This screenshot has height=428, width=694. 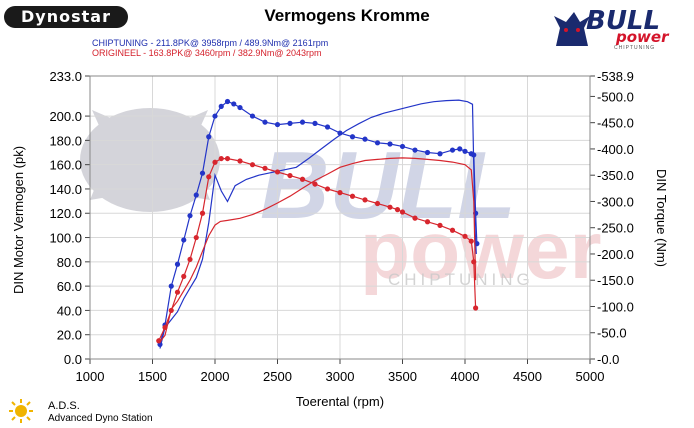 What do you see at coordinates (65, 116) in the screenshot?
I see `y-tick-label-left: 200.0` at bounding box center [65, 116].